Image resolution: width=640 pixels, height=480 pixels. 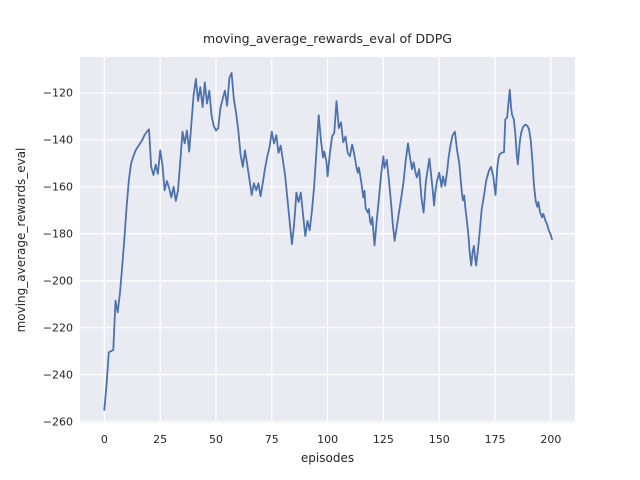 I want to click on x-axis-label: episodes, so click(x=327, y=458).